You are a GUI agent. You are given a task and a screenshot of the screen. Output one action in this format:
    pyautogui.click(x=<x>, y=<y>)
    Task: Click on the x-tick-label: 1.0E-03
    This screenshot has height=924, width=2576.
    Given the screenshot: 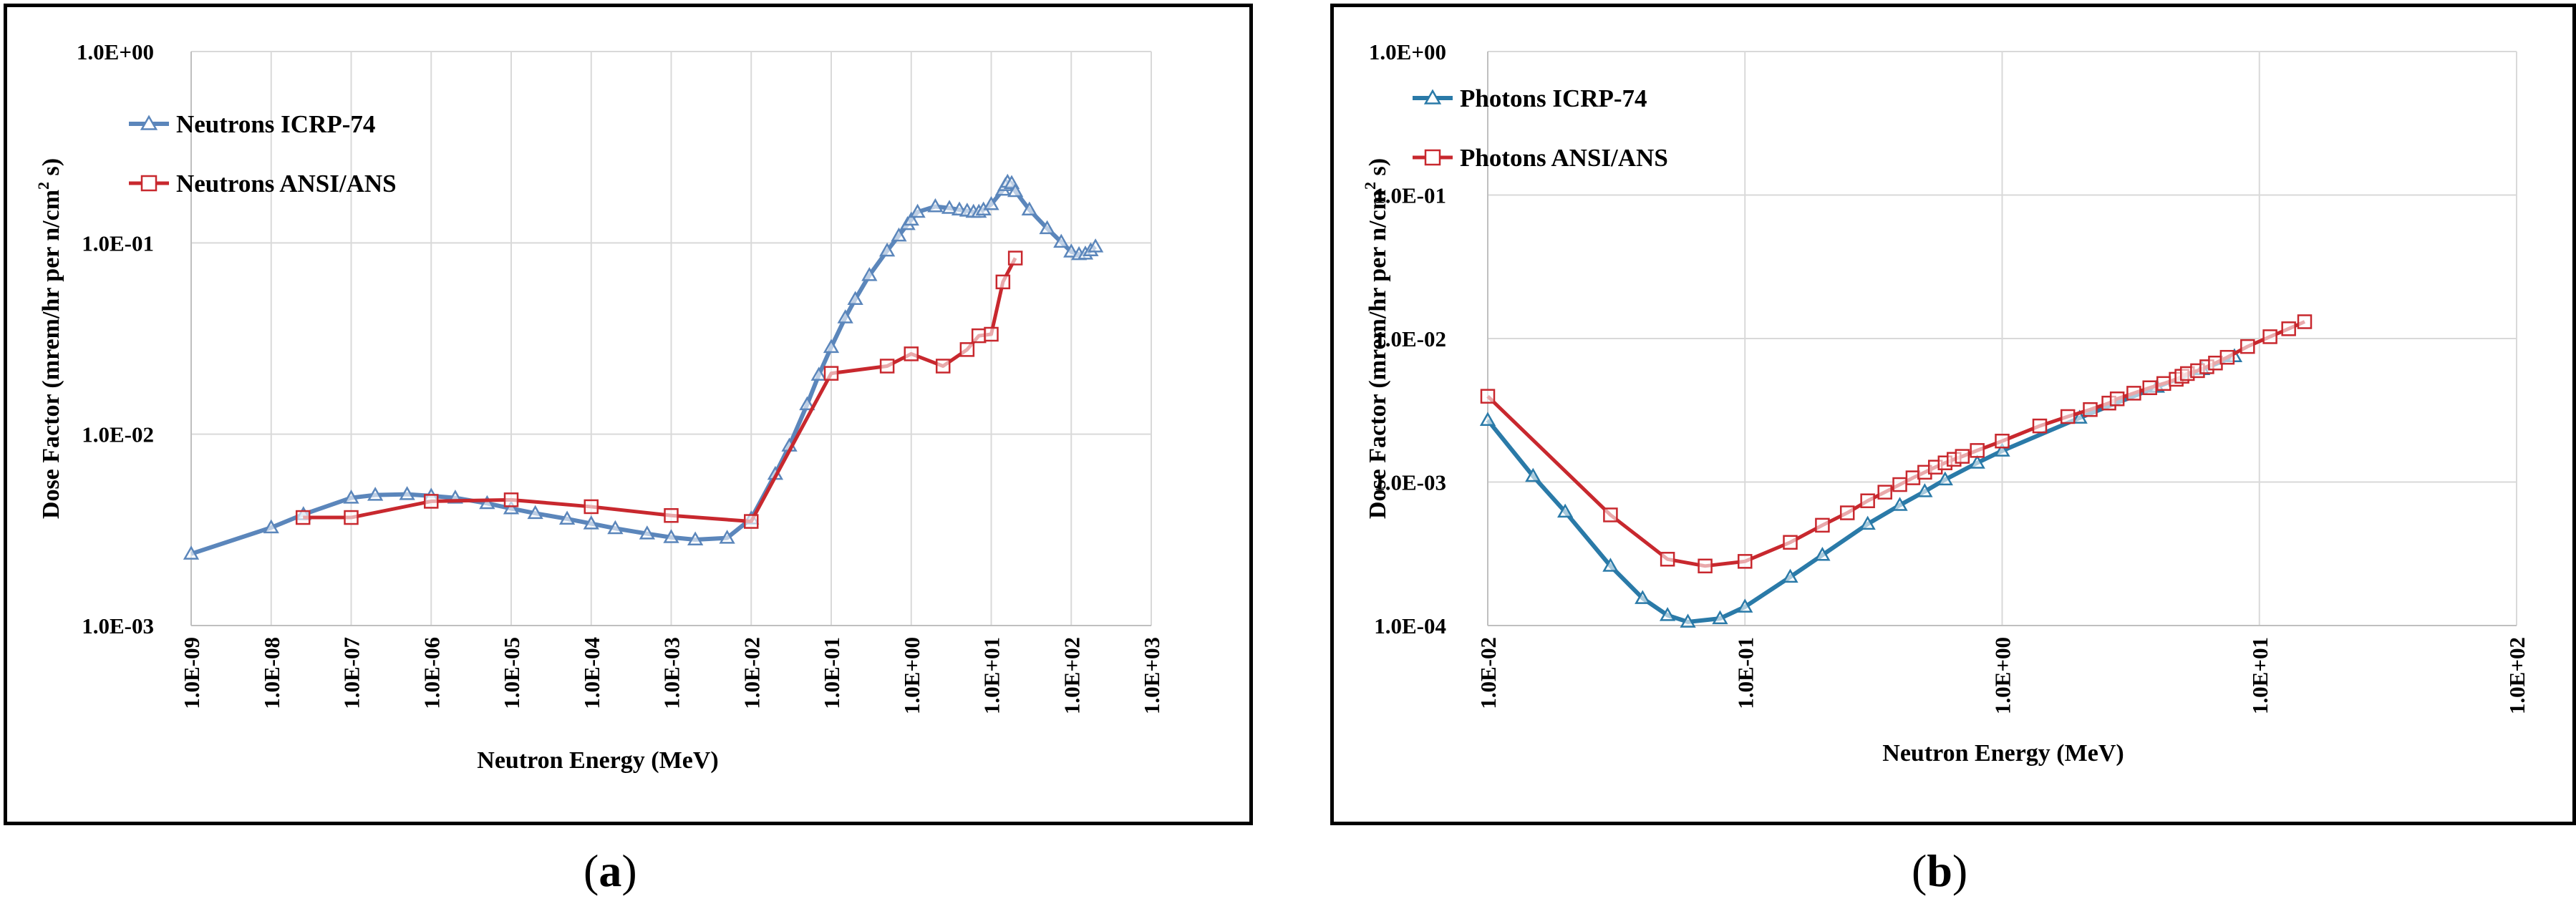 What is the action you would take?
    pyautogui.click(x=672, y=673)
    